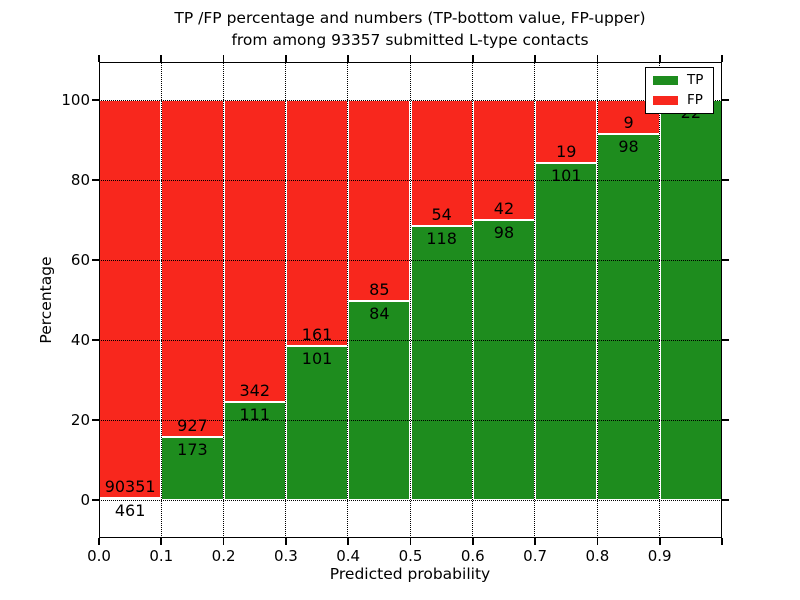  Describe the element at coordinates (80, 180) in the screenshot. I see `y-tick-label: 80` at that location.